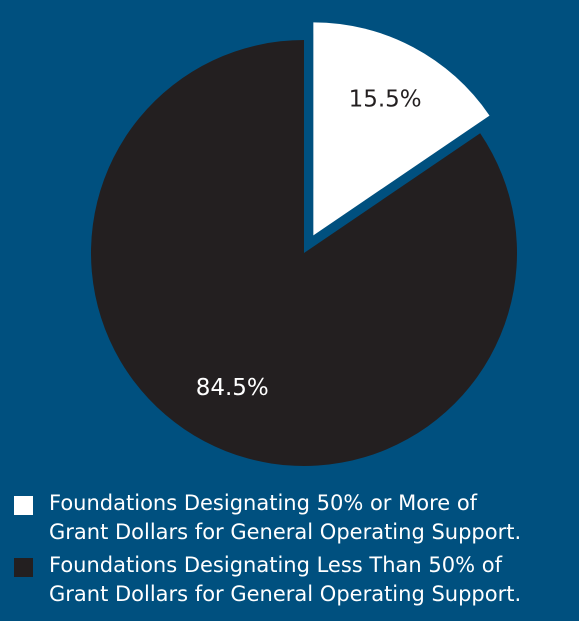  Describe the element at coordinates (232, 388) in the screenshot. I see `pie-slice-label-2: 84.5%` at that location.